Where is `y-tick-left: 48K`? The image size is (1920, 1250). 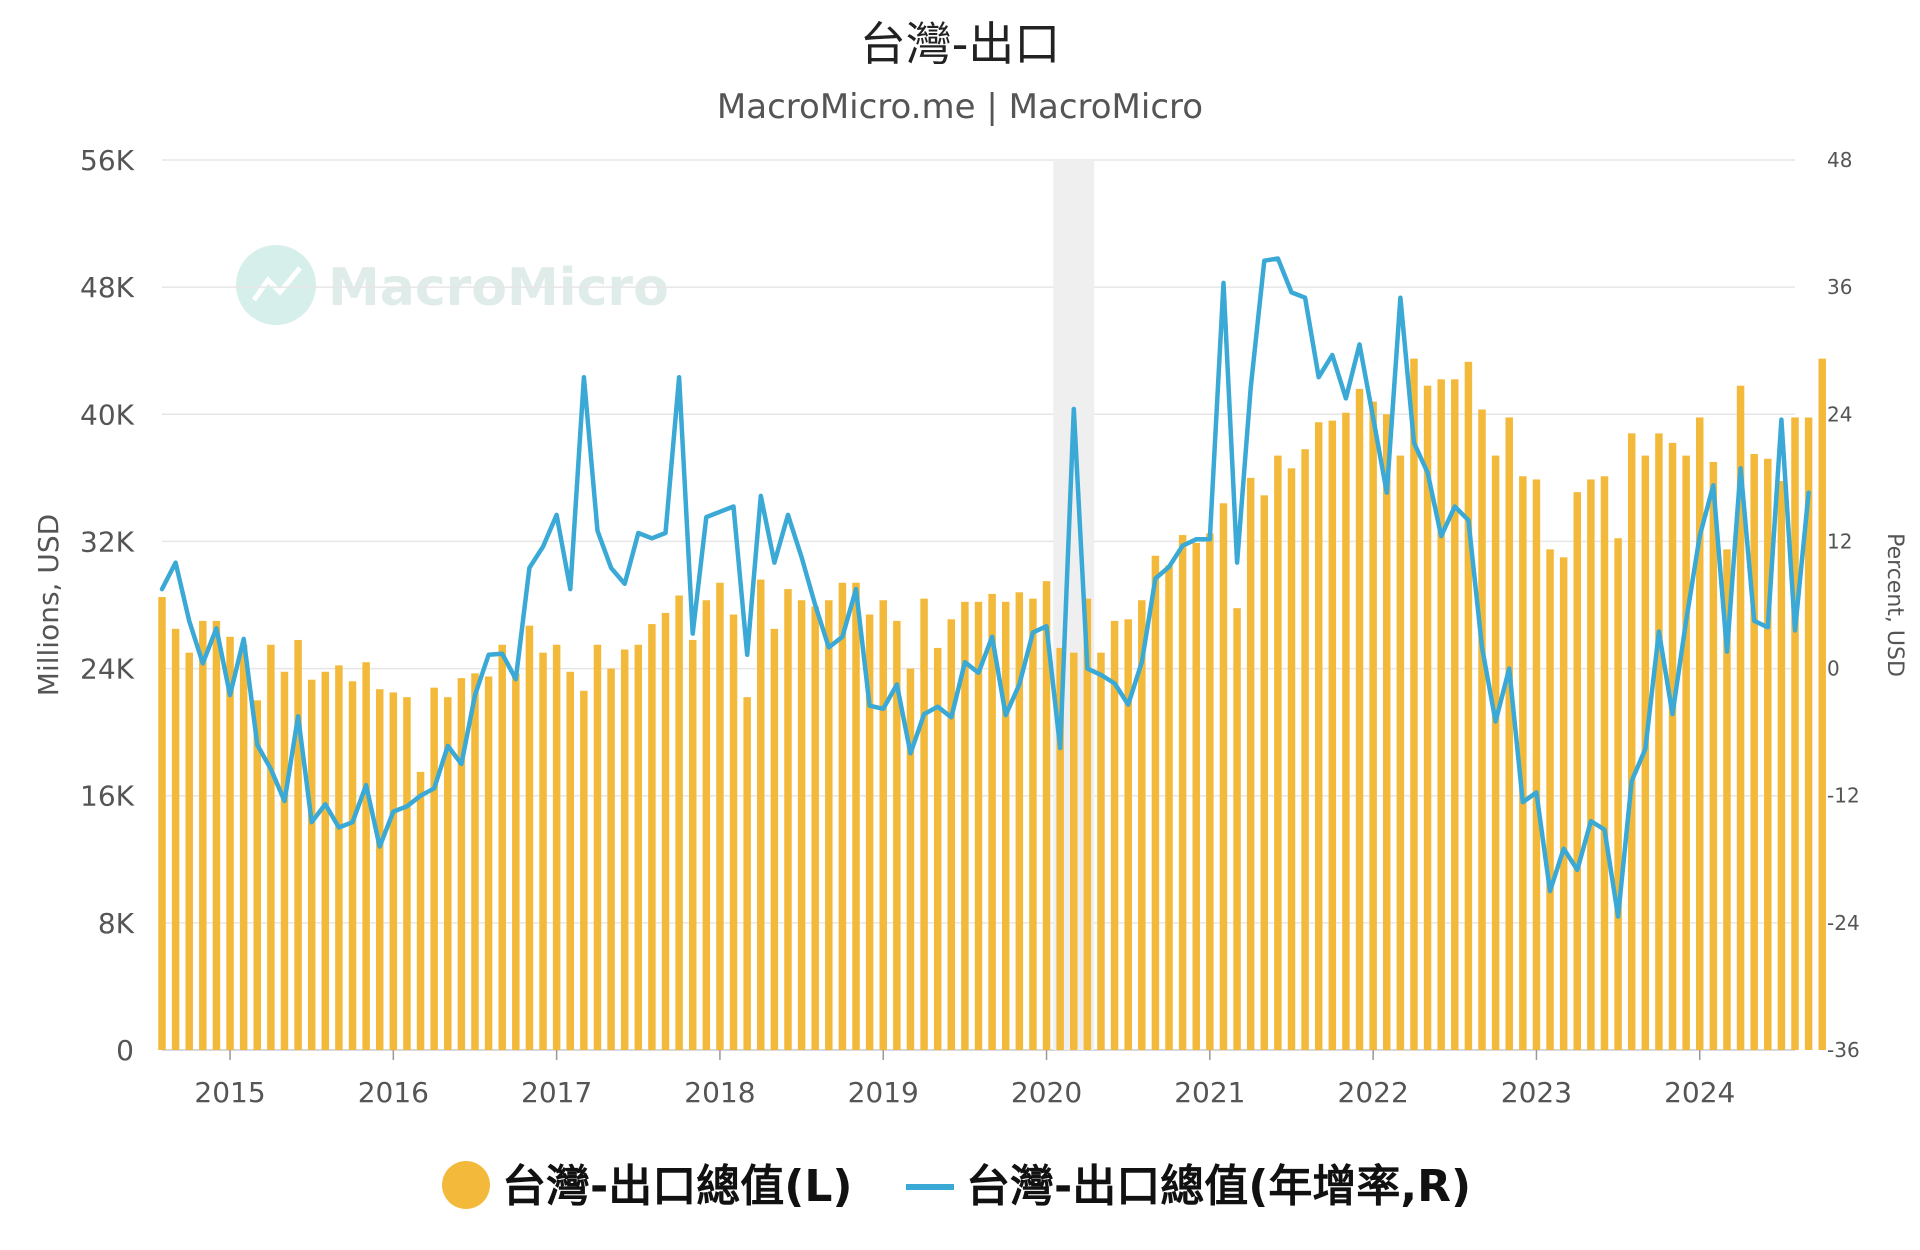 y-tick-left: 48K is located at coordinates (107, 287).